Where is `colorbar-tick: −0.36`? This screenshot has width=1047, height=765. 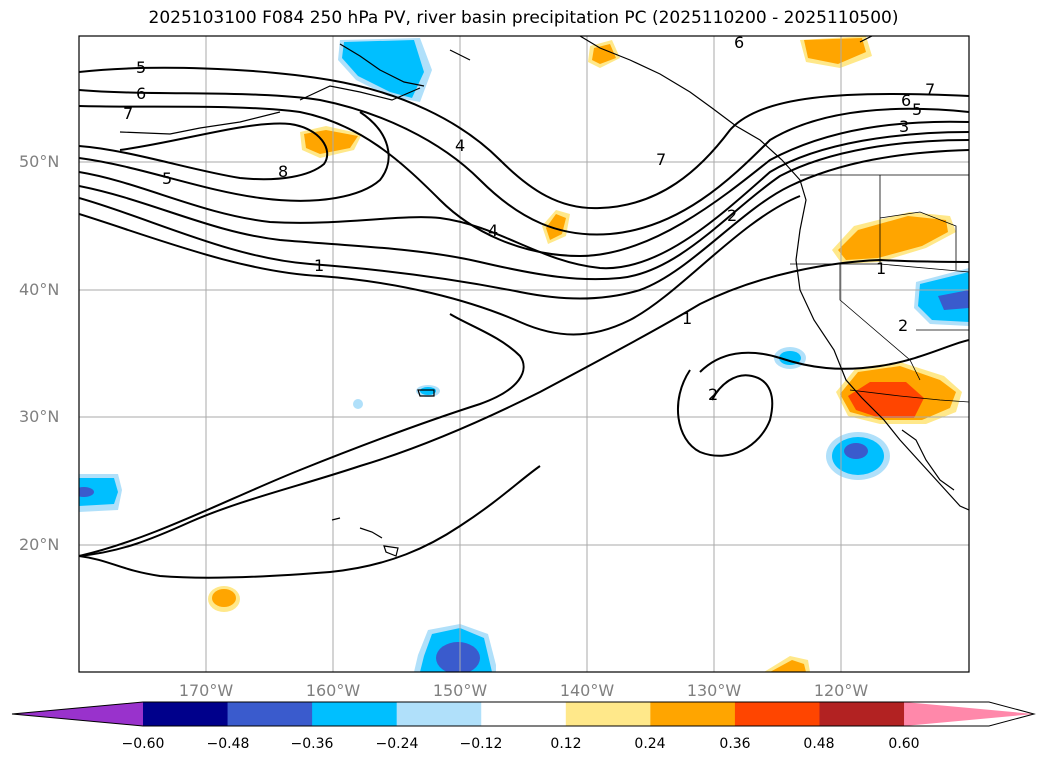 colorbar-tick: −0.36 is located at coordinates (312, 744).